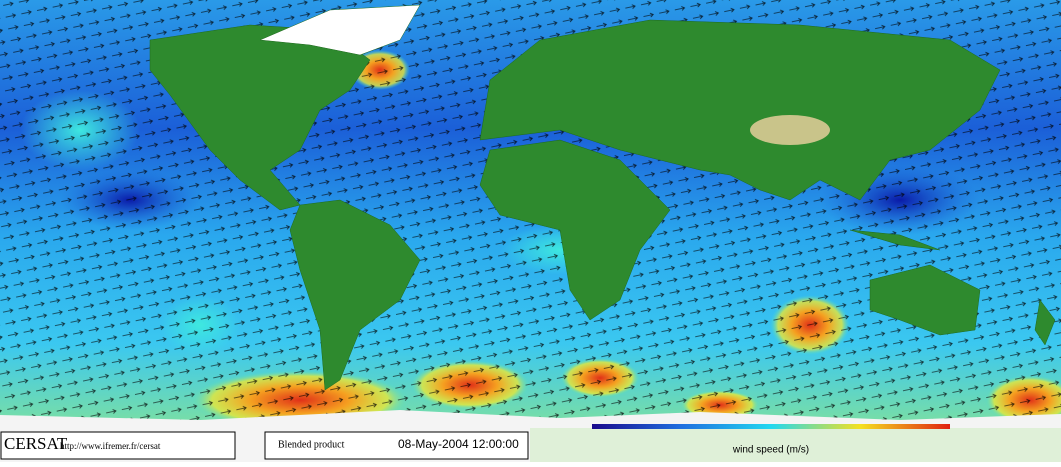 The height and width of the screenshot is (467, 1061). I want to click on logo: CERSAT, so click(36, 443).